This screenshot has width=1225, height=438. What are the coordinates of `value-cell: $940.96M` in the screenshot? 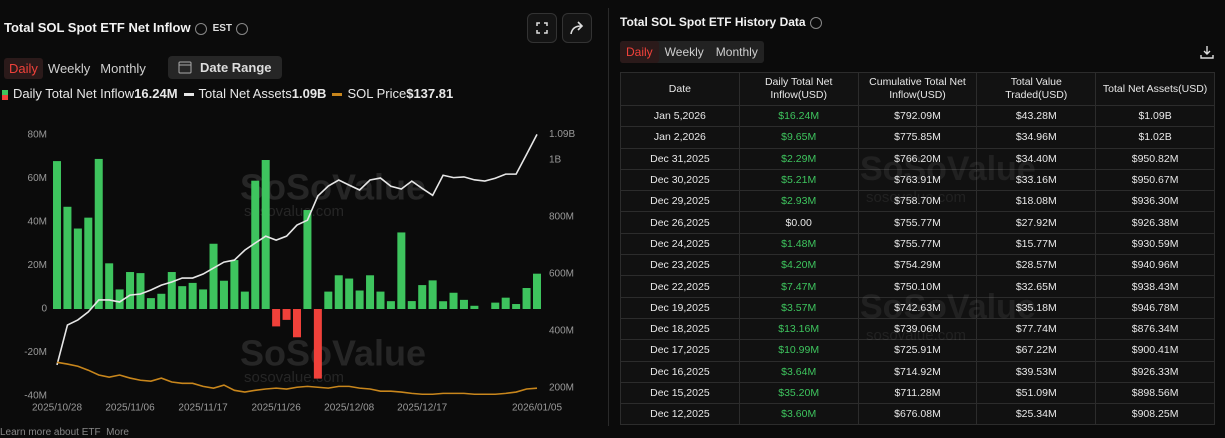 It's located at (1155, 265).